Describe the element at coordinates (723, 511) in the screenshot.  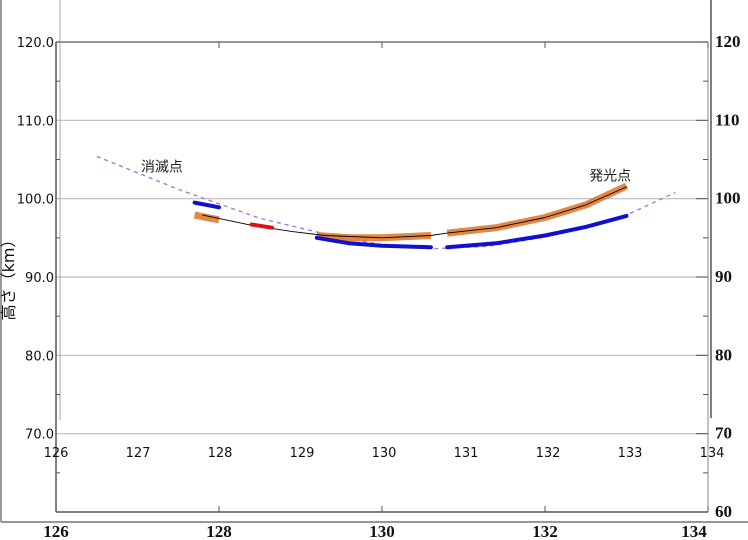
I see `outer-y-tick-label: 60` at that location.